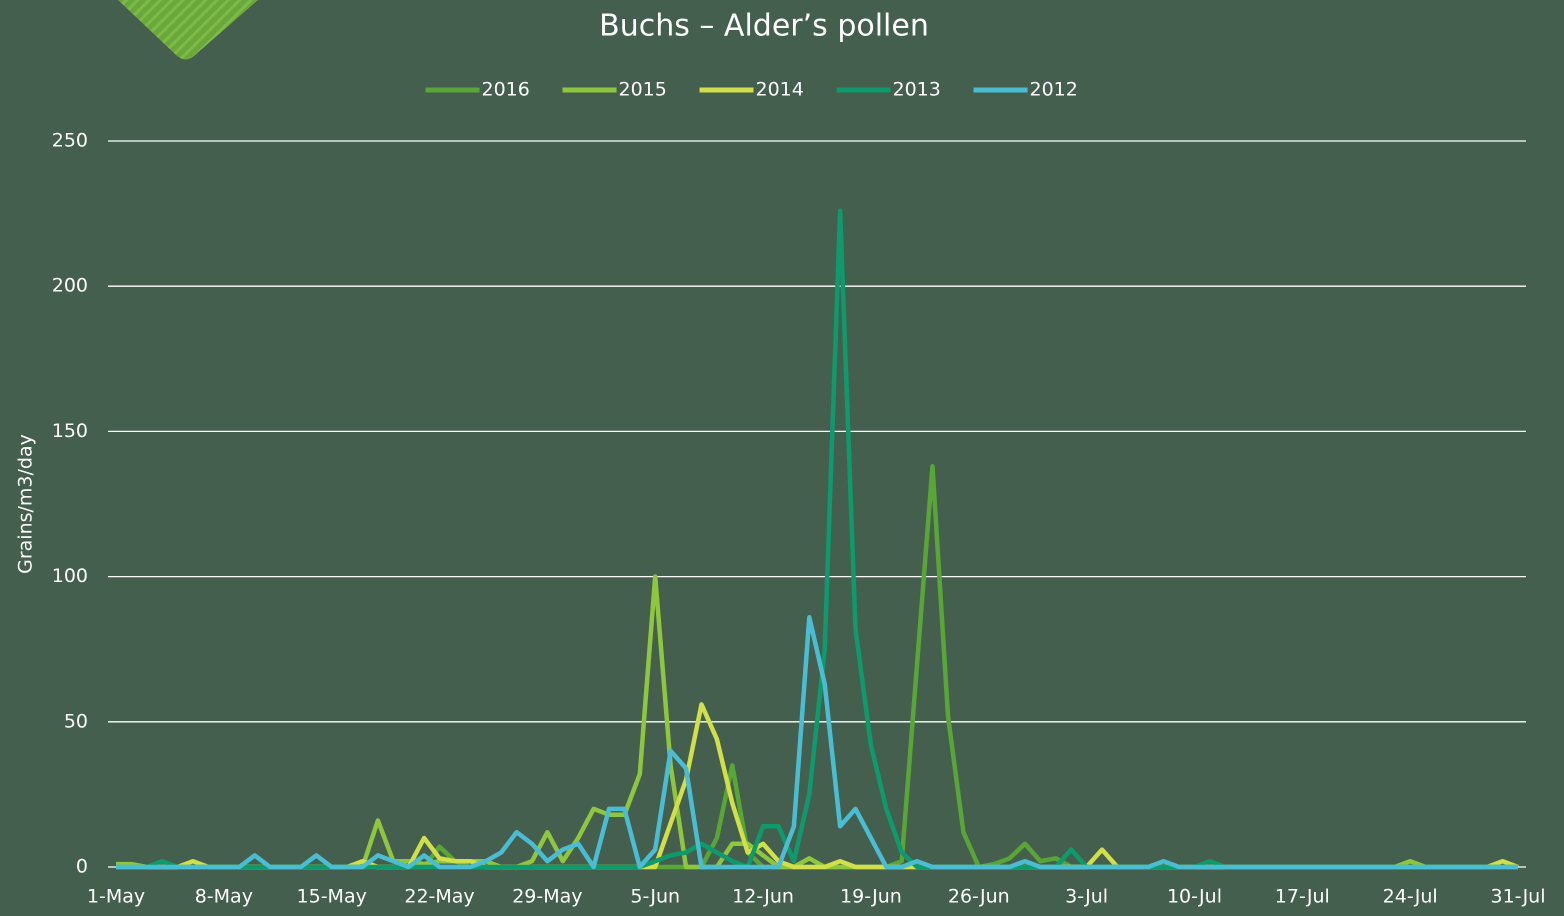 The image size is (1564, 916). I want to click on legend-label: 2014, so click(780, 90).